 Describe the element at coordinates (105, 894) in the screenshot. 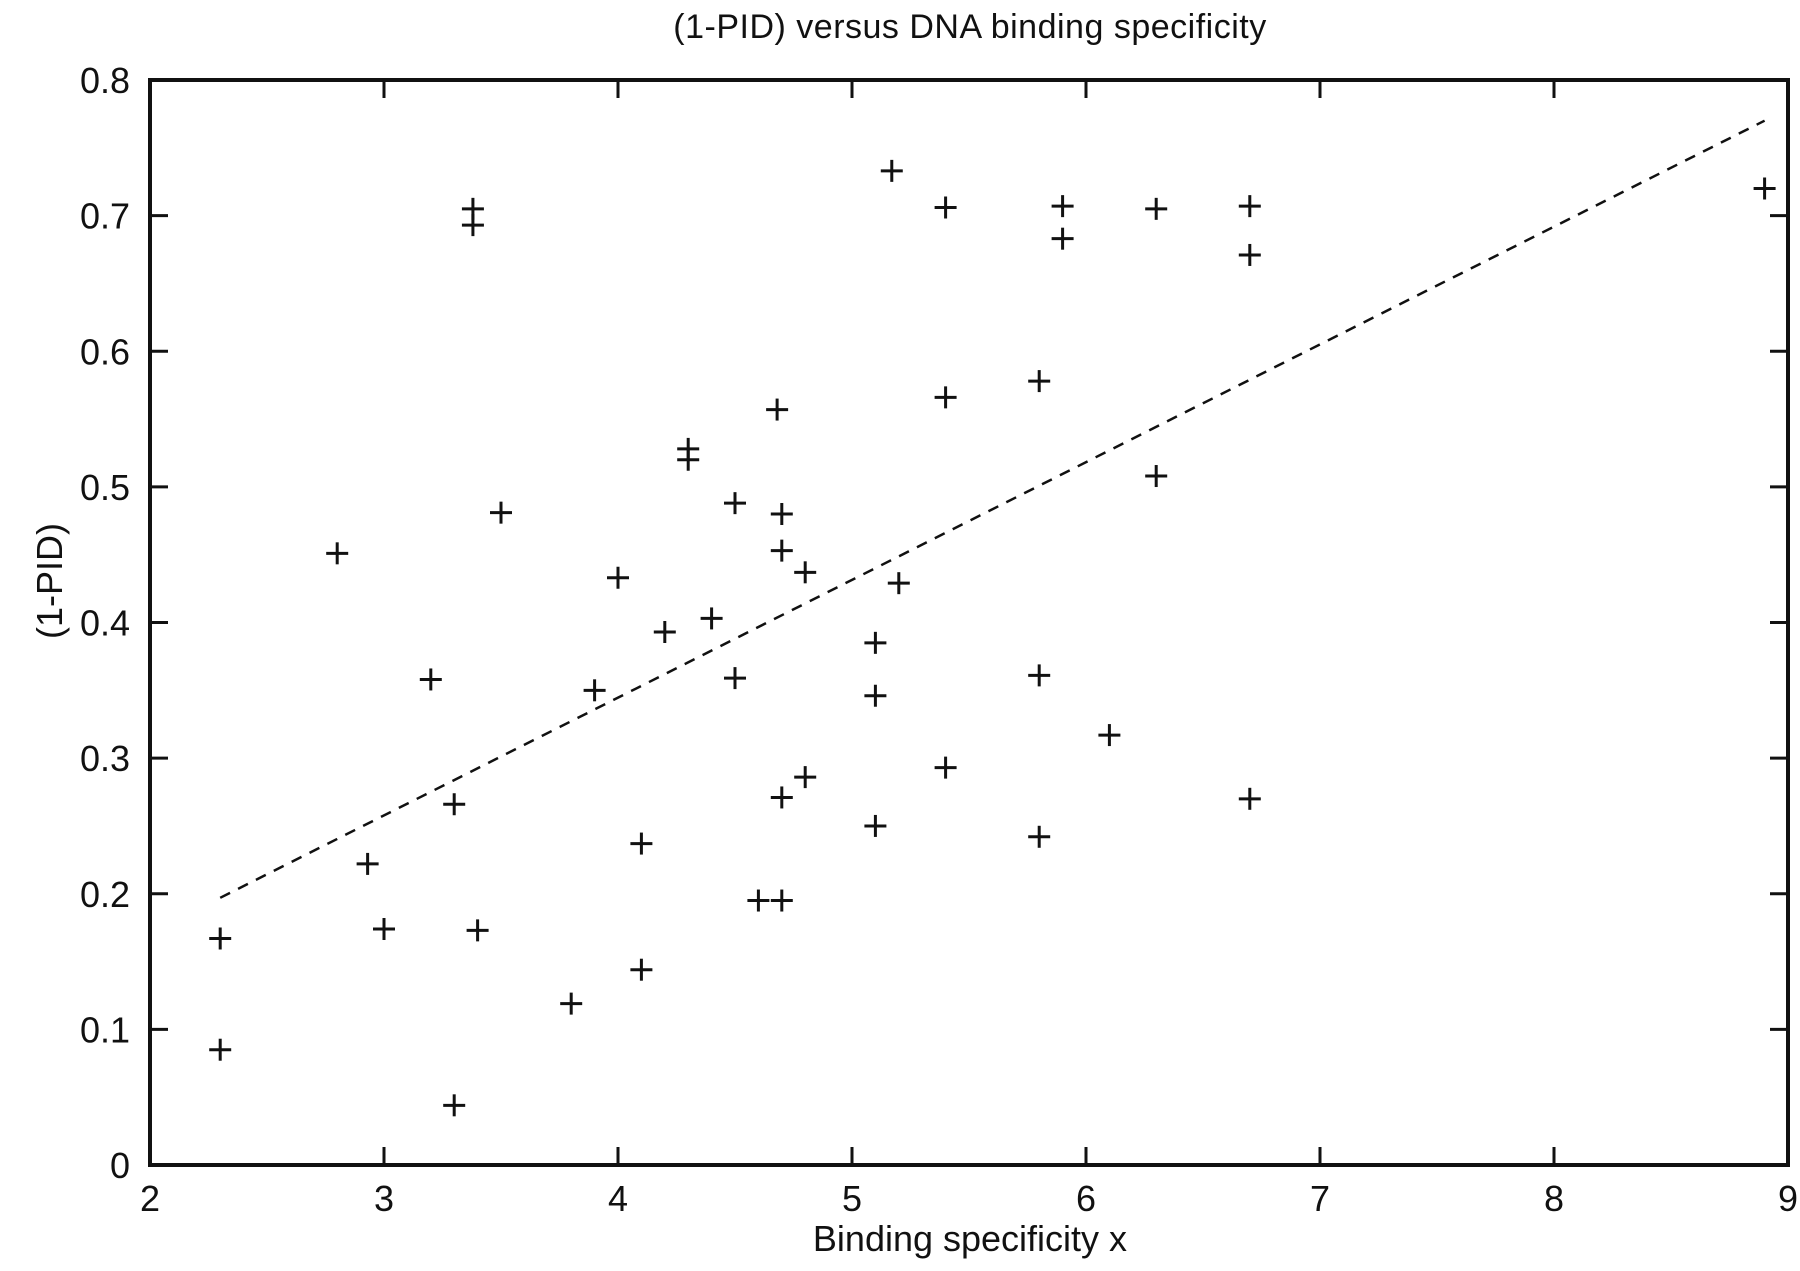

I see `y-tick-label: 0.2` at that location.